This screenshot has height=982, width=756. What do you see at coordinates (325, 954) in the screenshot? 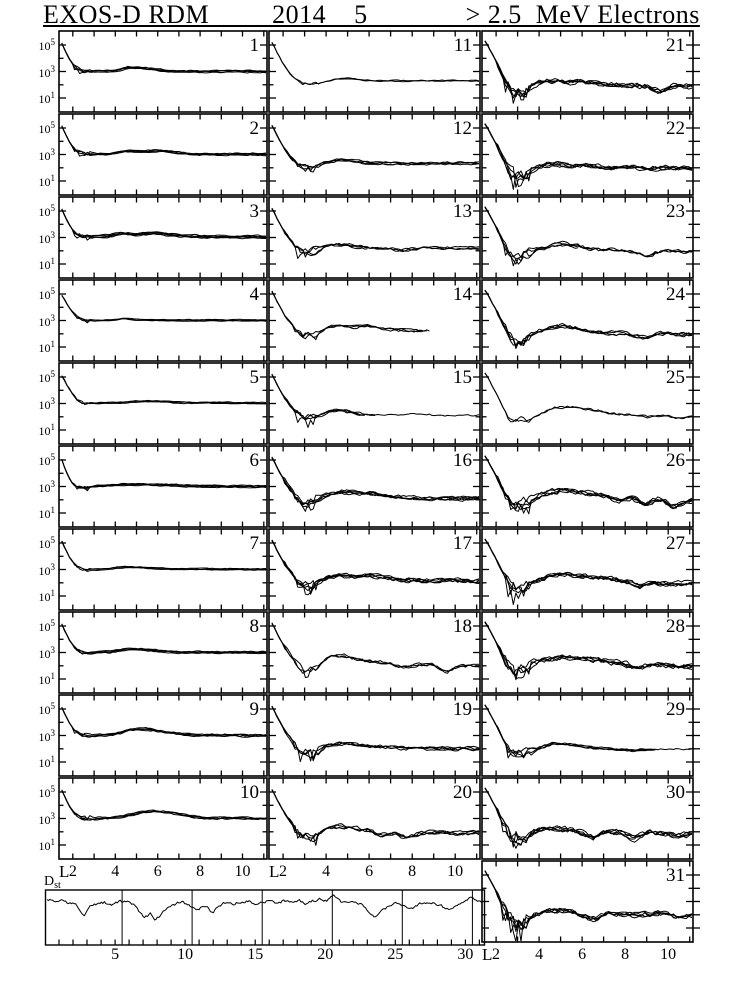
I see `dst-day-label: 20` at bounding box center [325, 954].